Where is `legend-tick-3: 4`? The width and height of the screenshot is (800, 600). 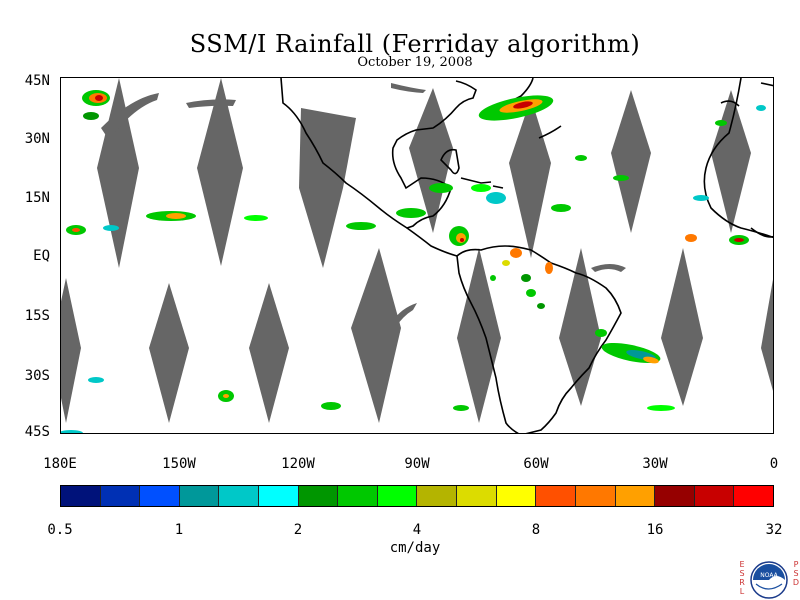 legend-tick-3: 4 is located at coordinates (417, 530).